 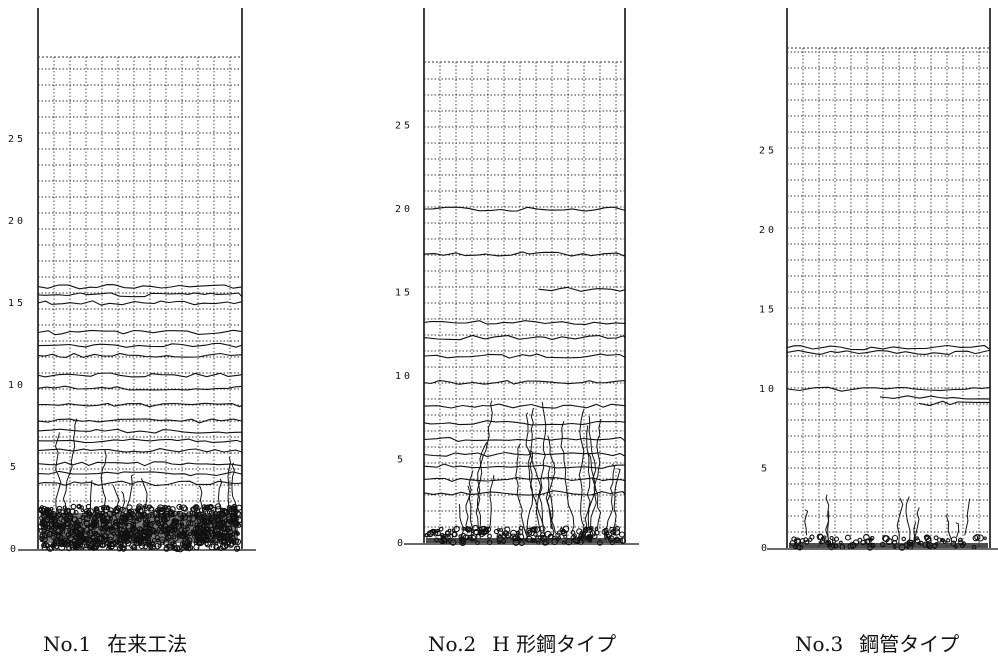 I want to click on crack-pattern, so click(x=524, y=373).